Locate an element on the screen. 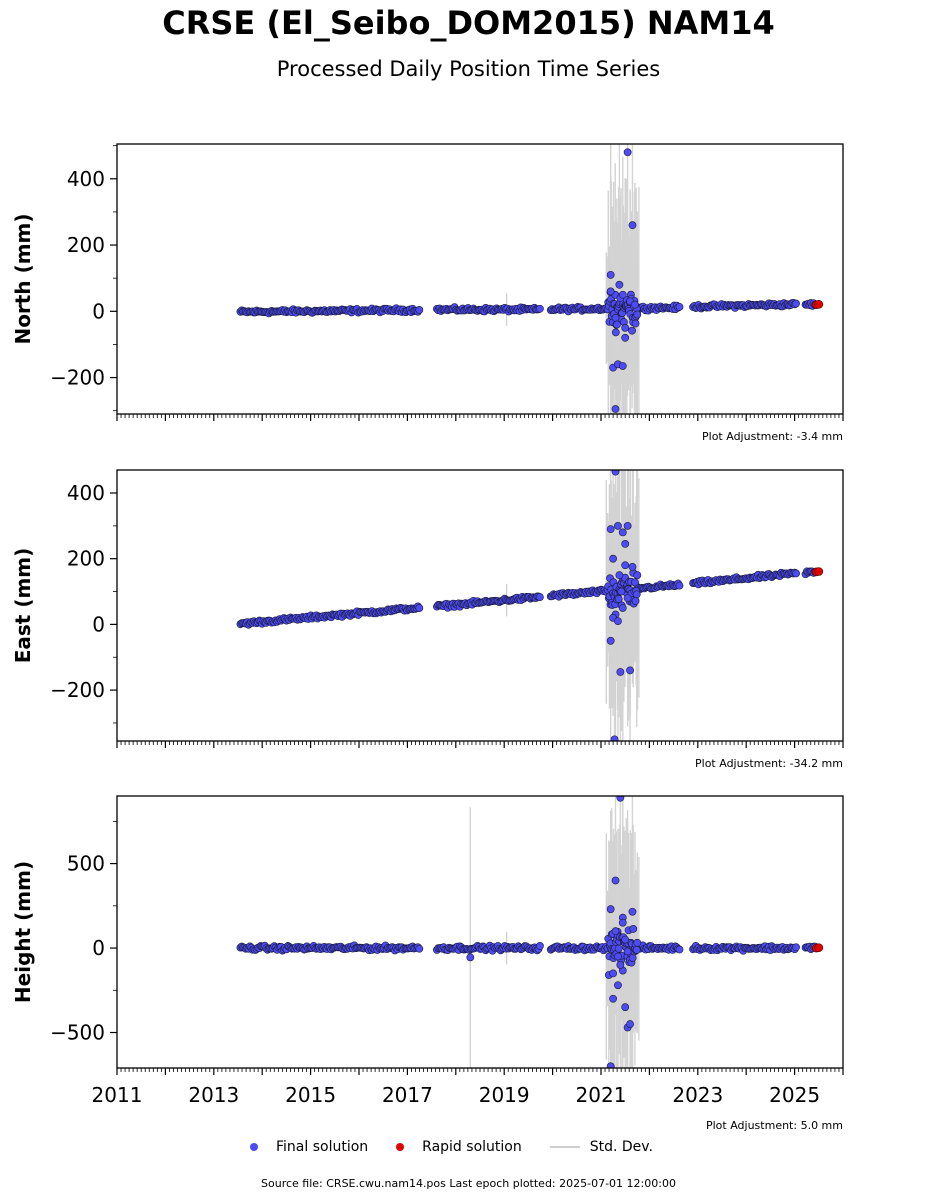 The width and height of the screenshot is (937, 1200). final-solution-points is located at coordinates (527, 932).